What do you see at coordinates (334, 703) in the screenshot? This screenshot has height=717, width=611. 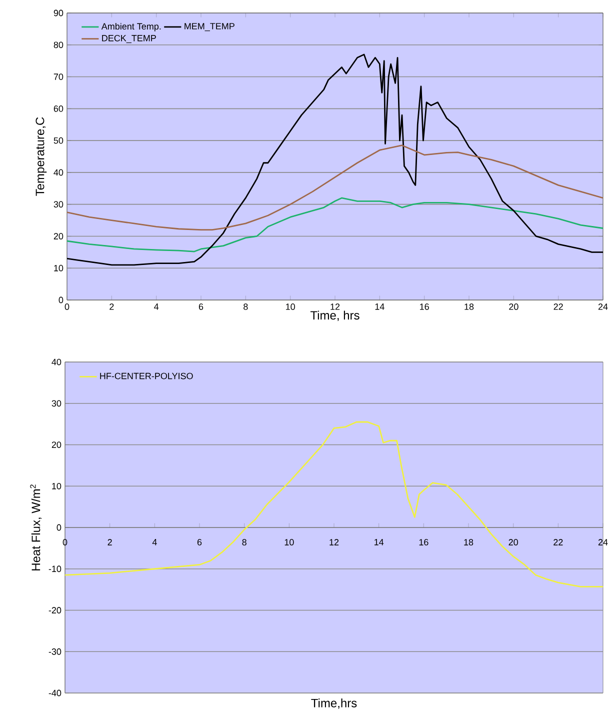 I see `x-axis-title: Time,hrs` at bounding box center [334, 703].